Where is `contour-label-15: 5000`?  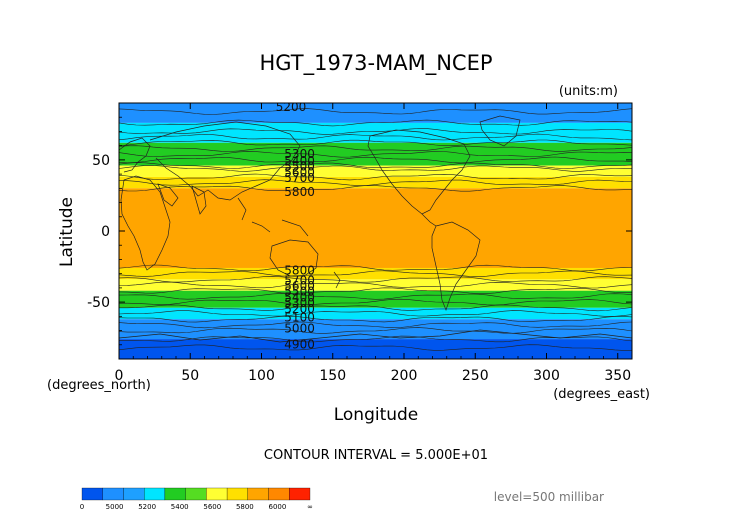 contour-label-15: 5000 is located at coordinates (299, 329).